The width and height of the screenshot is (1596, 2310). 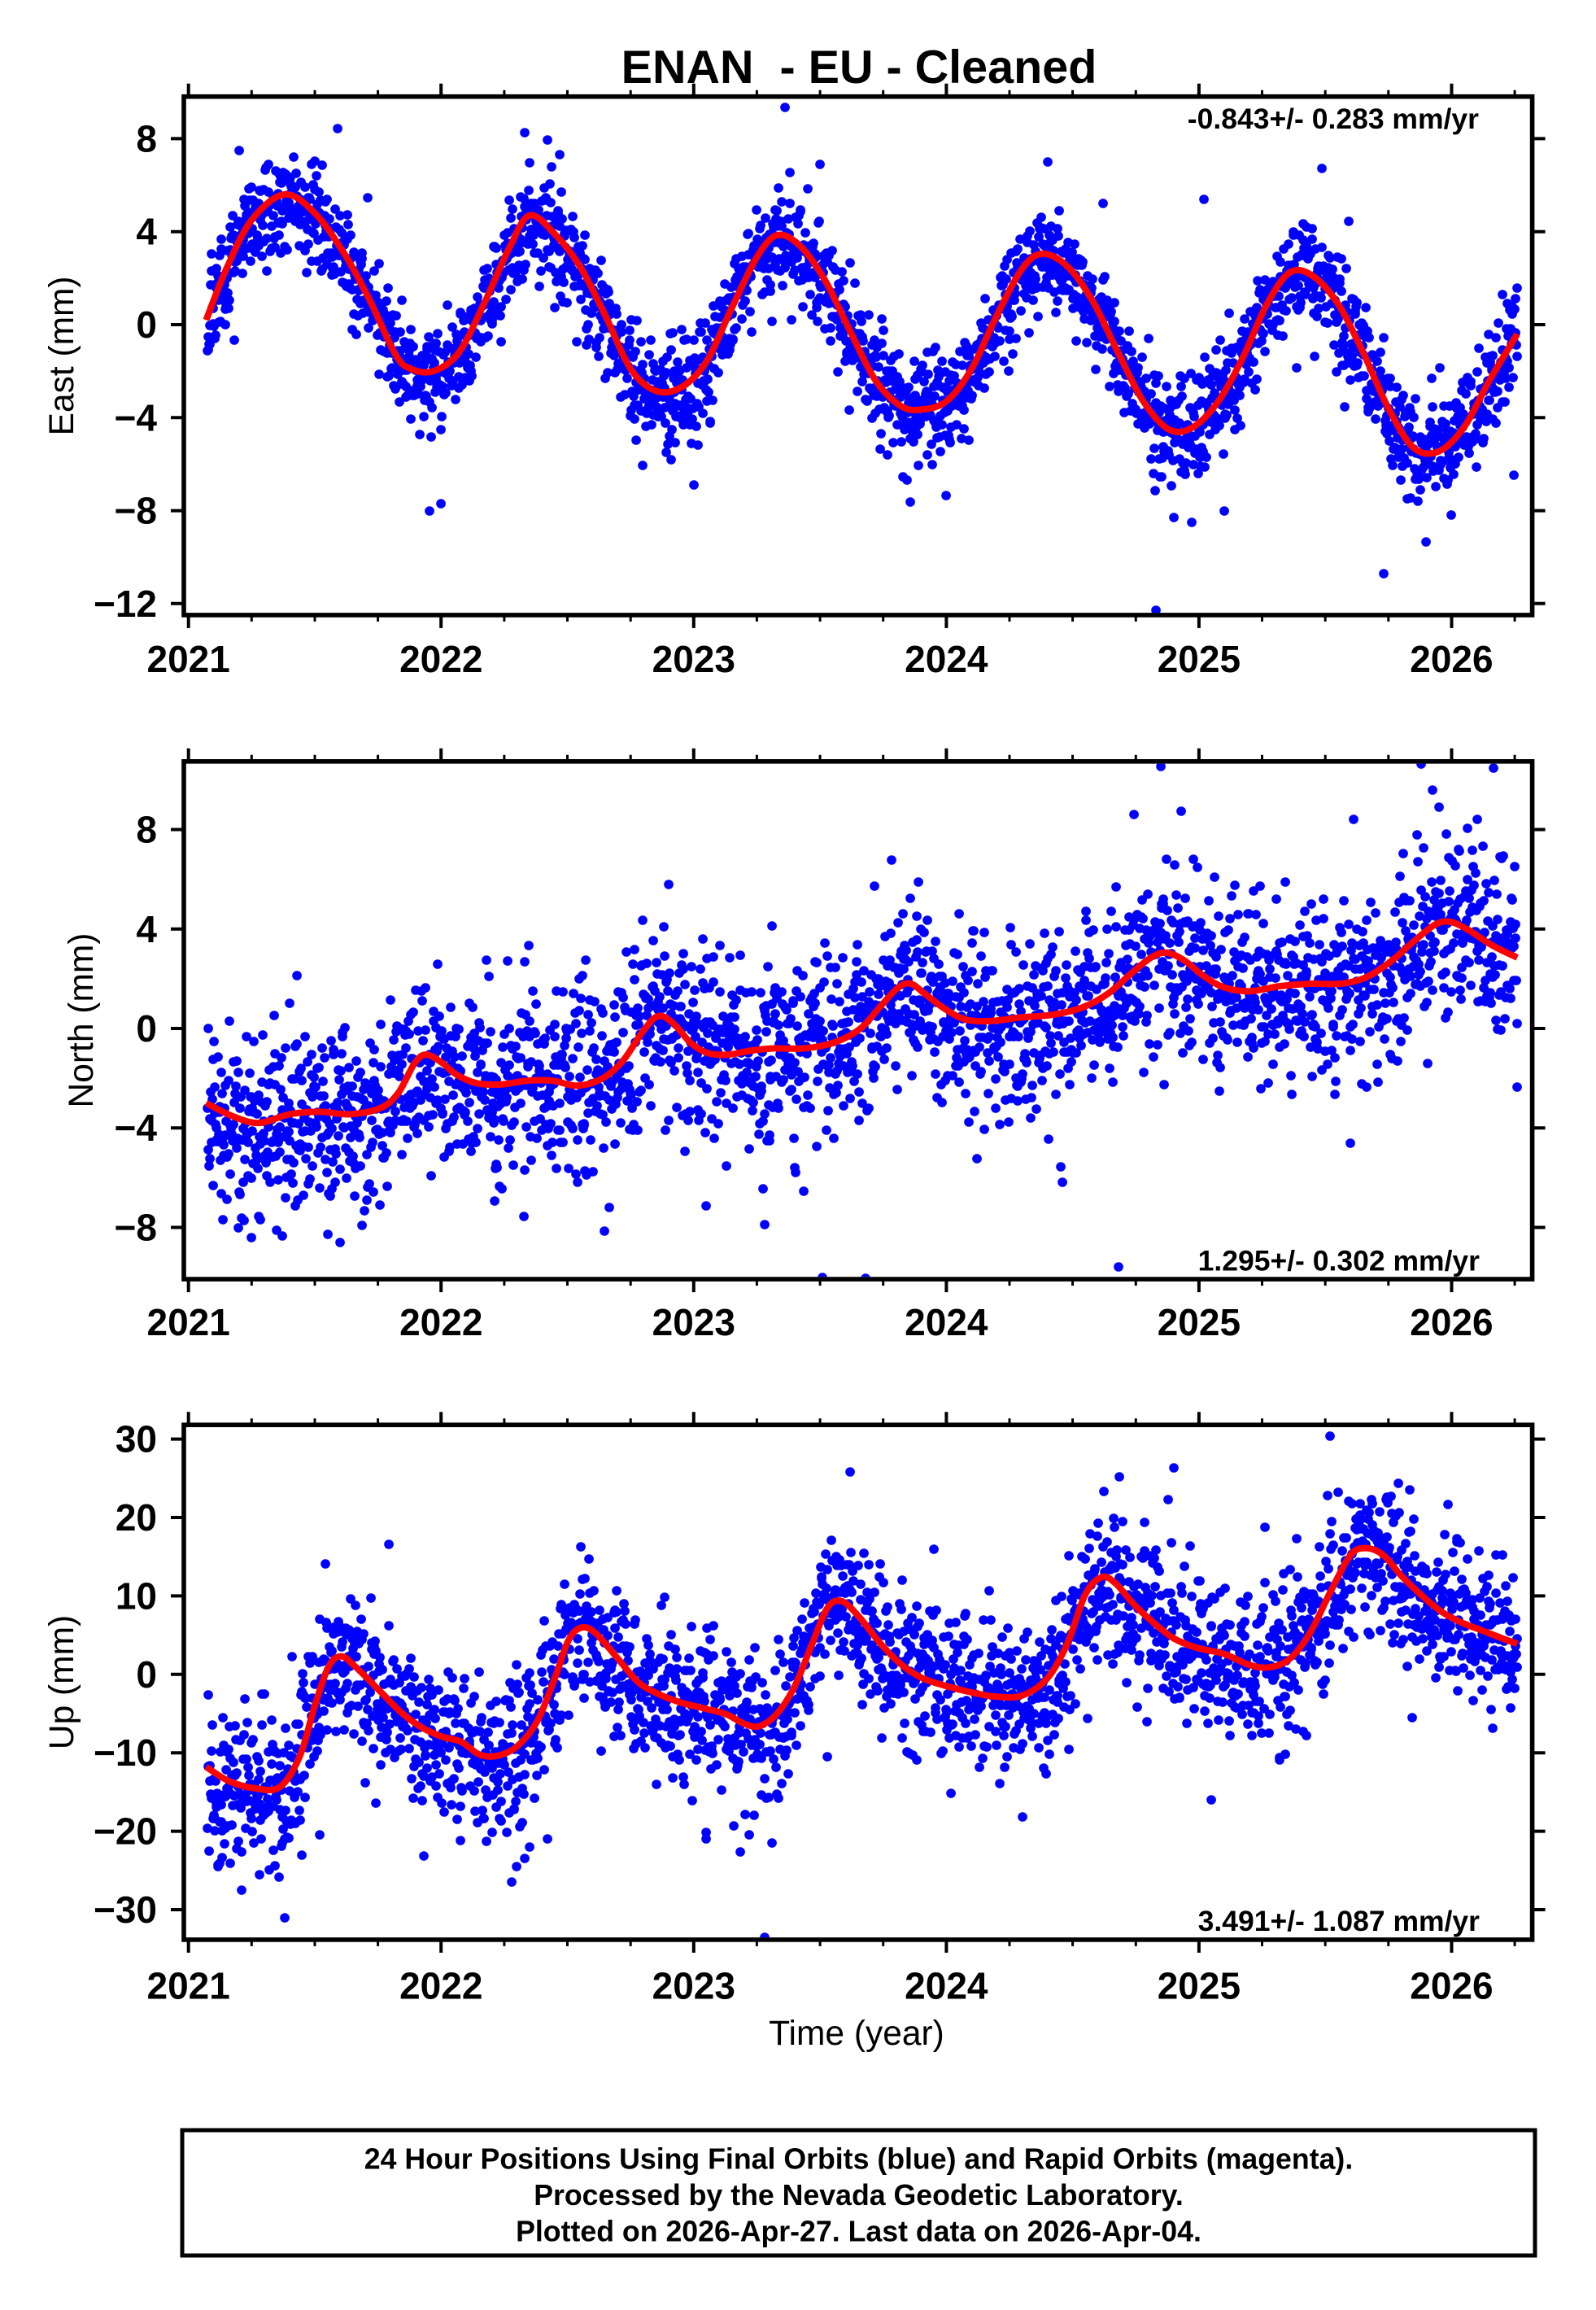 I want to click on svg-text: −20, so click(x=125, y=1832).